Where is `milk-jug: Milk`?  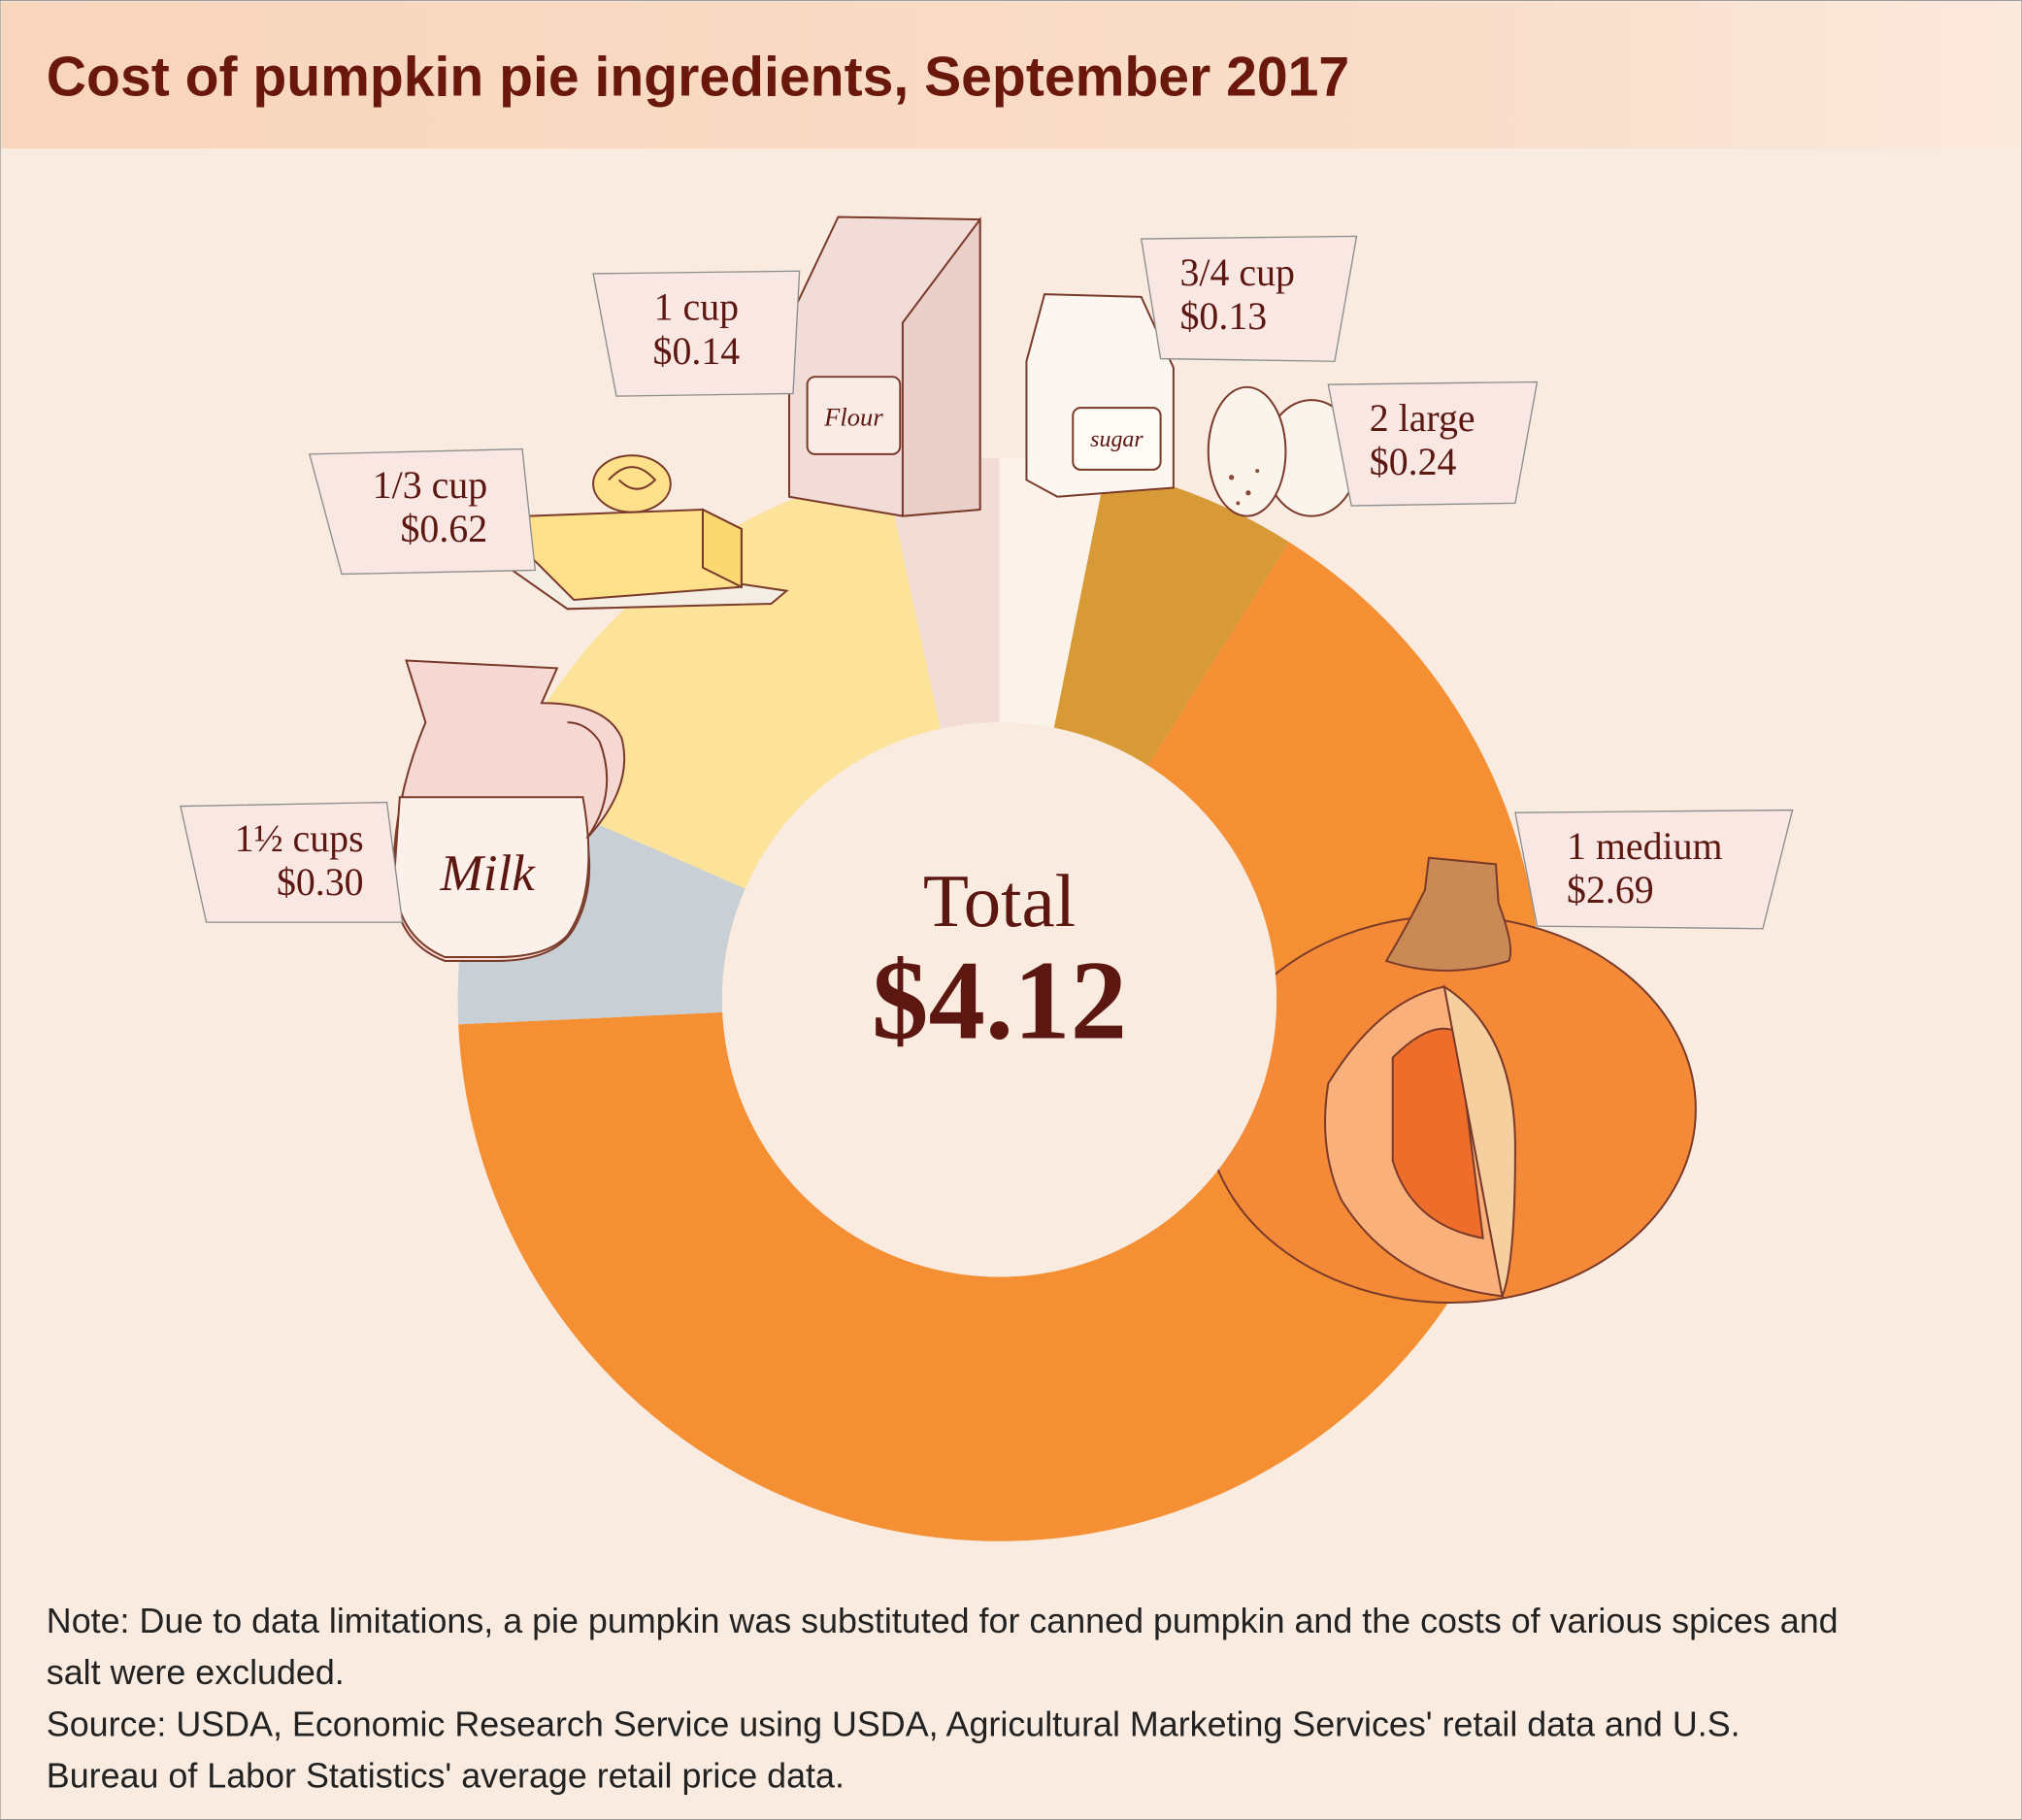 milk-jug: Milk is located at coordinates (509, 810).